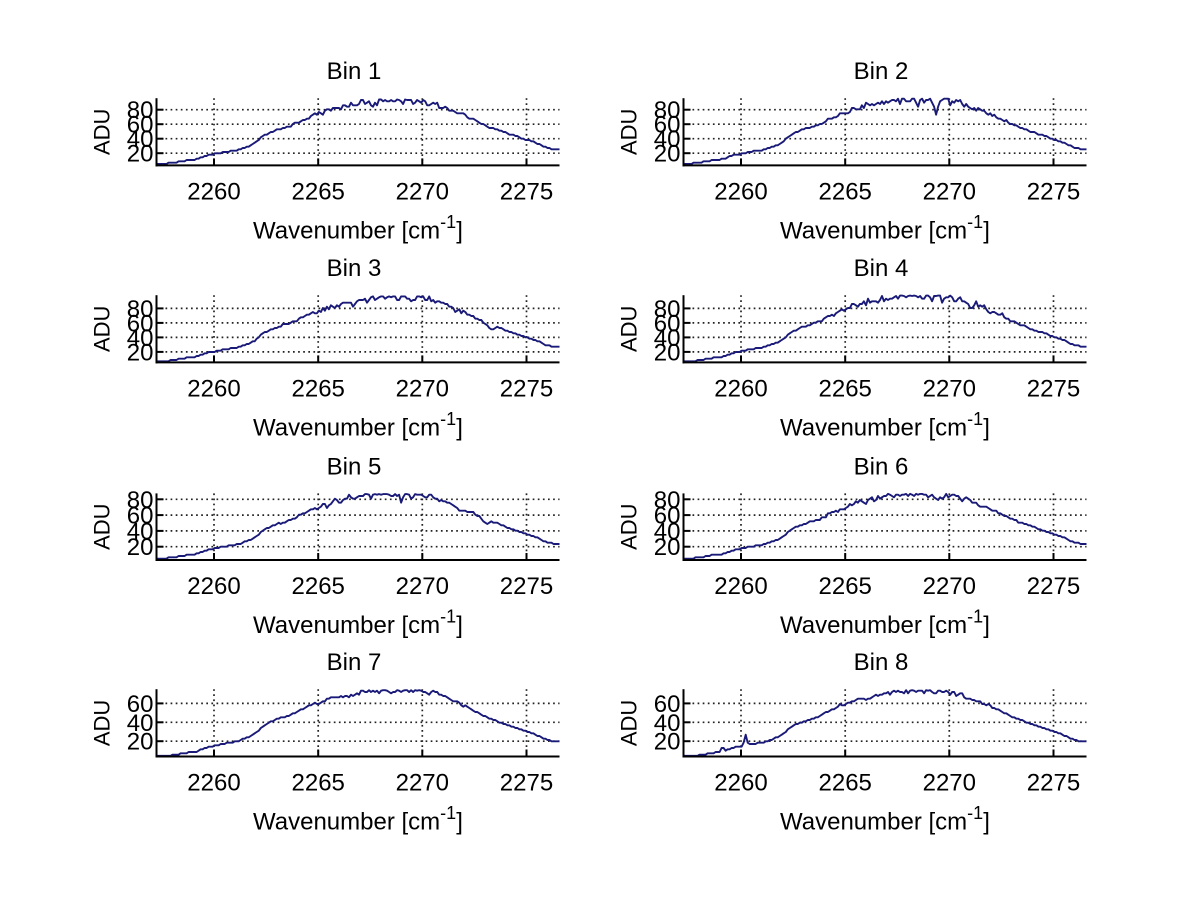 The height and width of the screenshot is (906, 1200). Describe the element at coordinates (354, 268) in the screenshot. I see `svg-text: Bin 3` at that location.